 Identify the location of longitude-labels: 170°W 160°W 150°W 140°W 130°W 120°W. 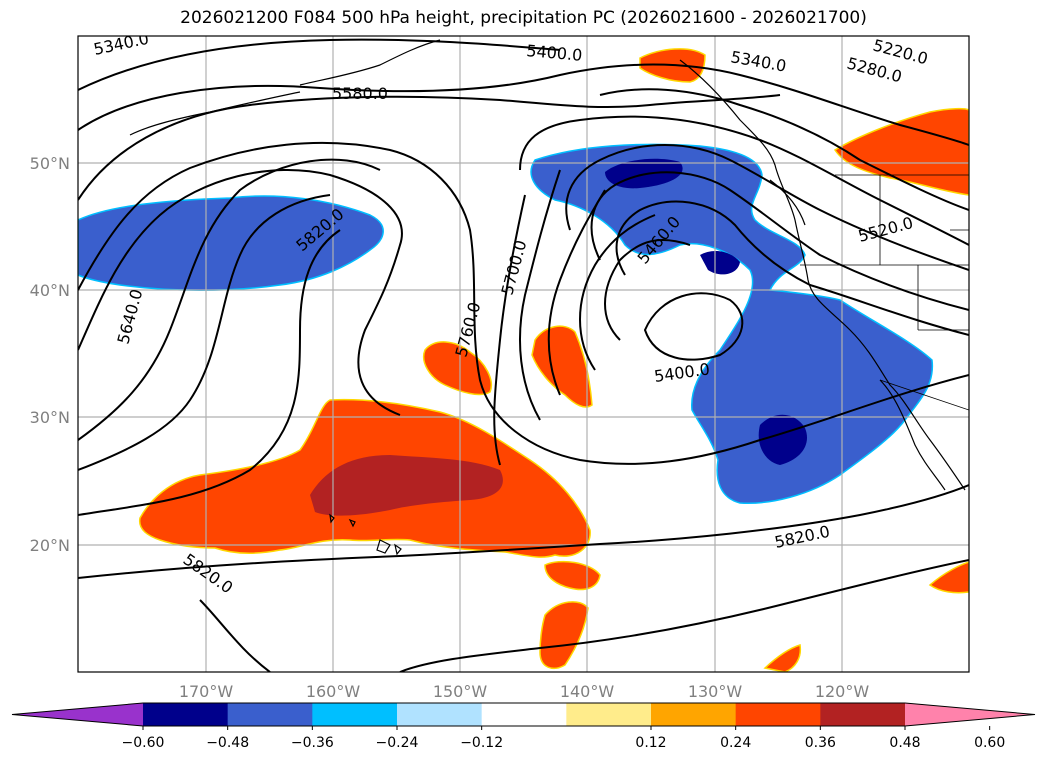
(524, 691).